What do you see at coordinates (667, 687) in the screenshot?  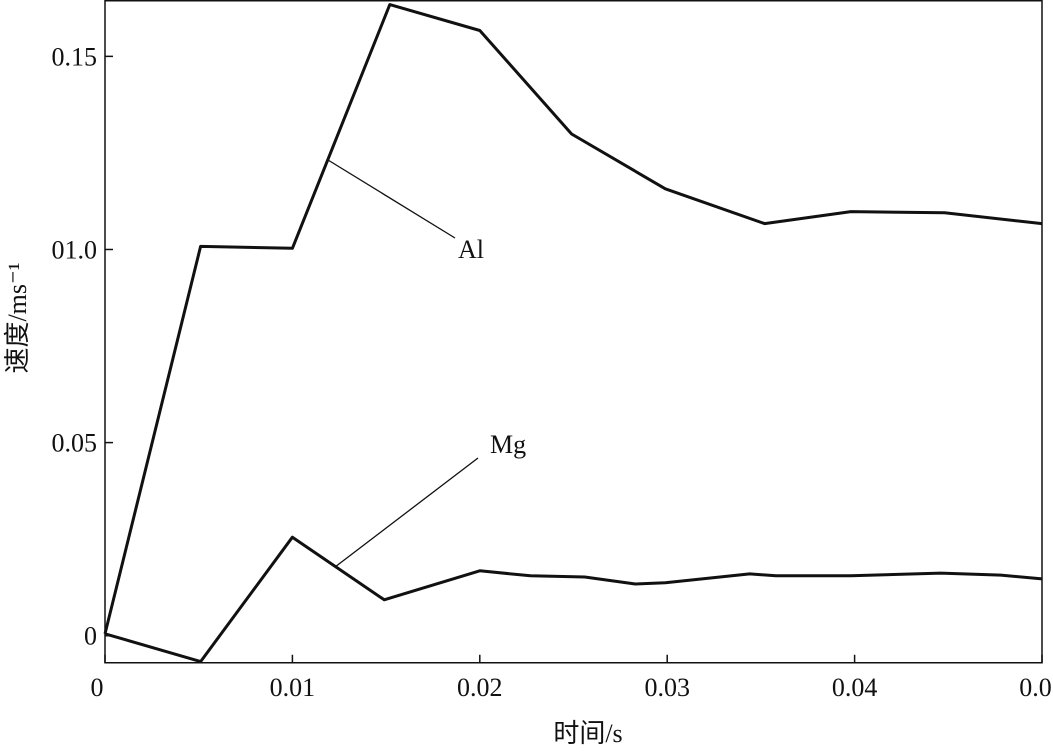 I see `x-tick-label: 0.03` at bounding box center [667, 687].